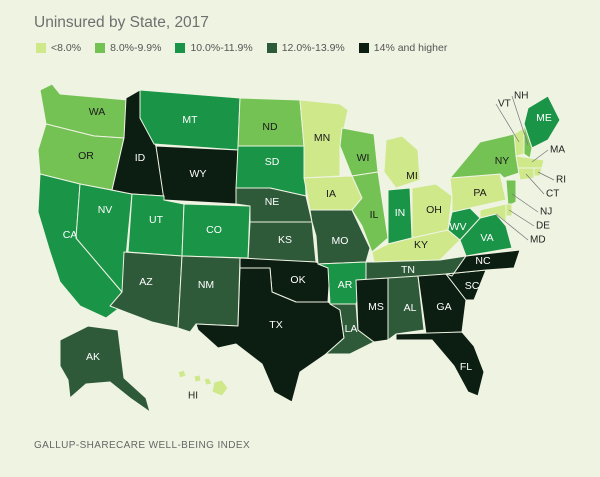 This screenshot has width=600, height=477. Describe the element at coordinates (538, 240) in the screenshot. I see `state-label-md: MD` at that location.